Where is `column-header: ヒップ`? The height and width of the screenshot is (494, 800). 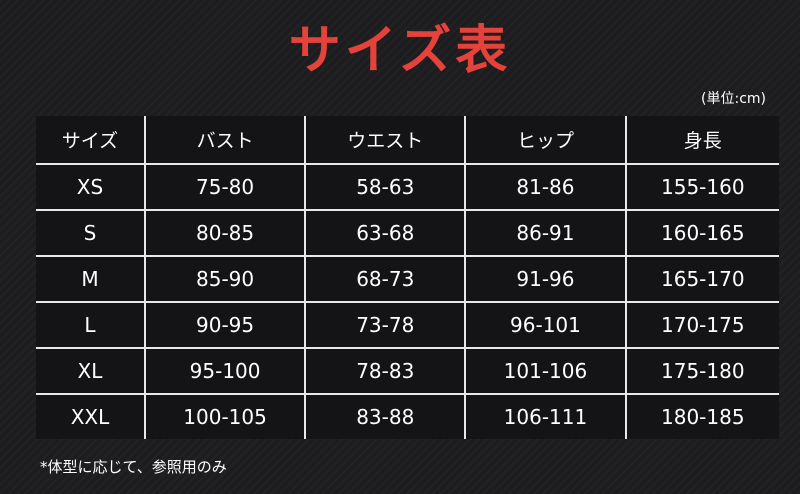
column-header: ヒップ is located at coordinates (545, 140).